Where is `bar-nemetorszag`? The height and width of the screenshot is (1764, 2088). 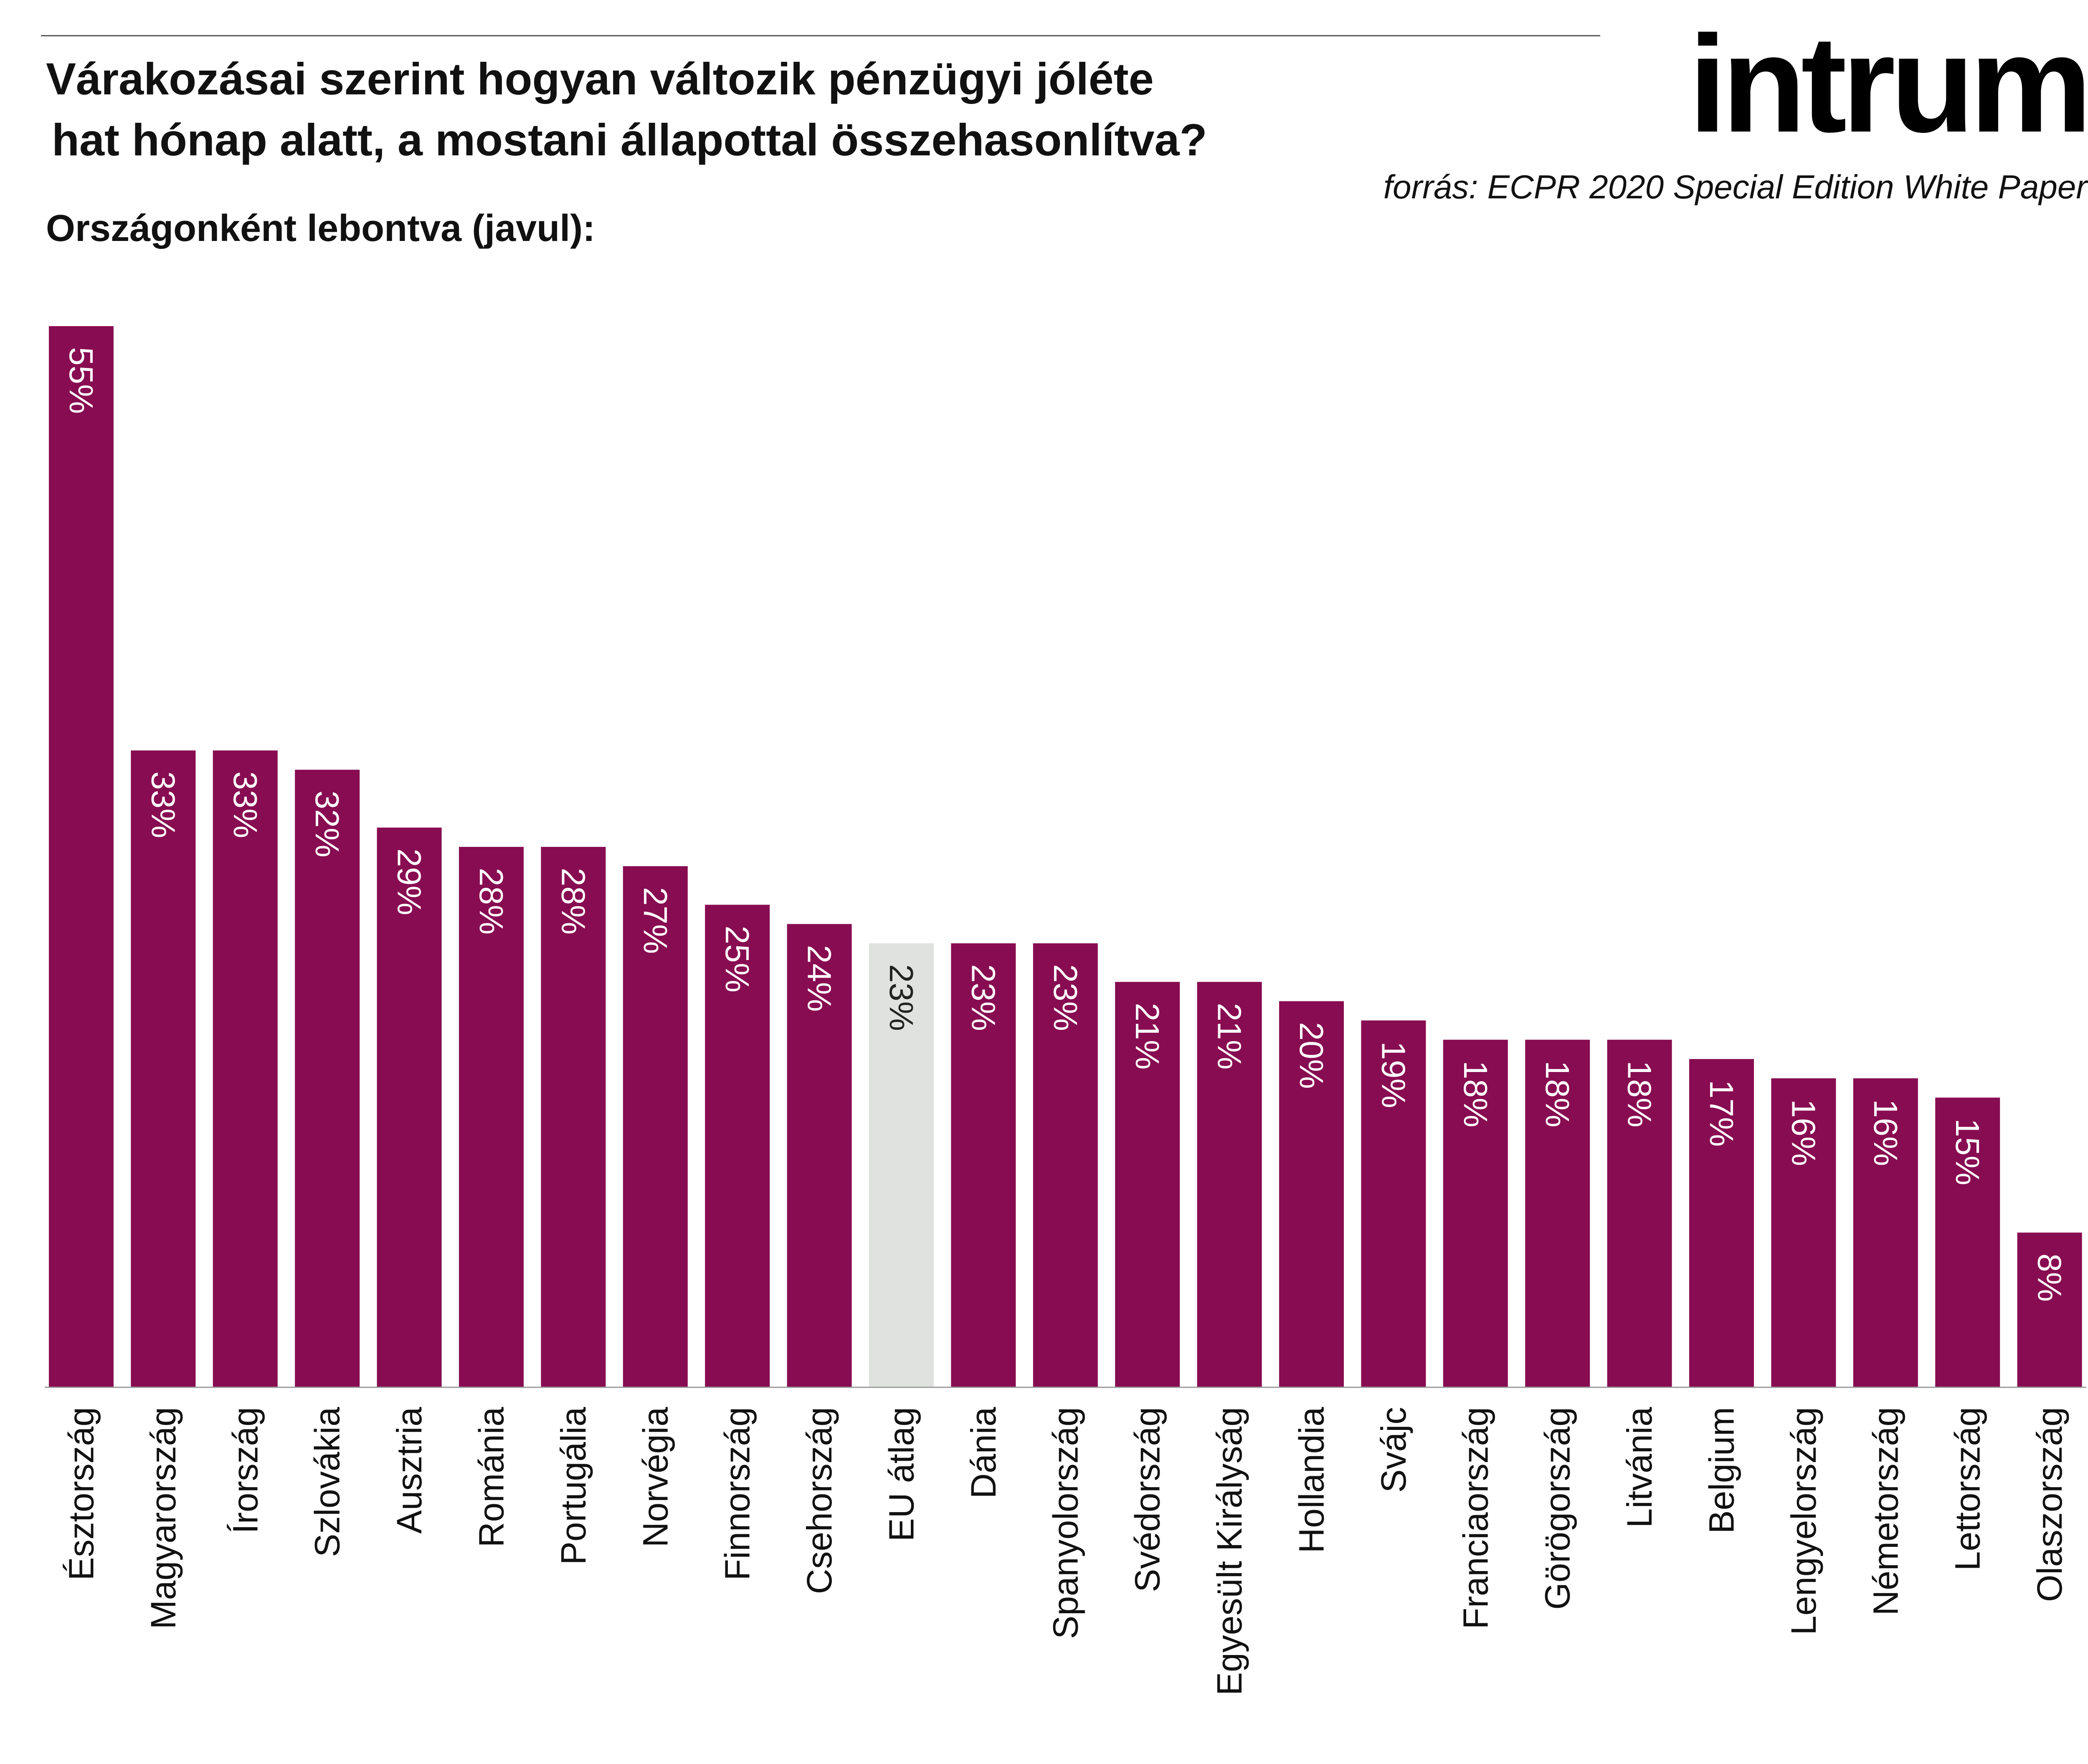 bar-nemetorszag is located at coordinates (1886, 1232).